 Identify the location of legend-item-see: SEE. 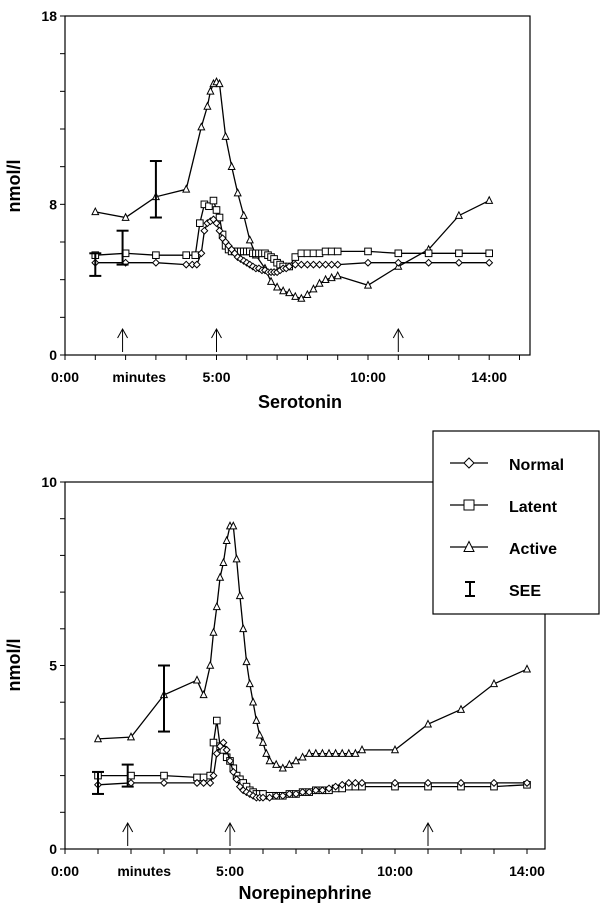
(503, 590).